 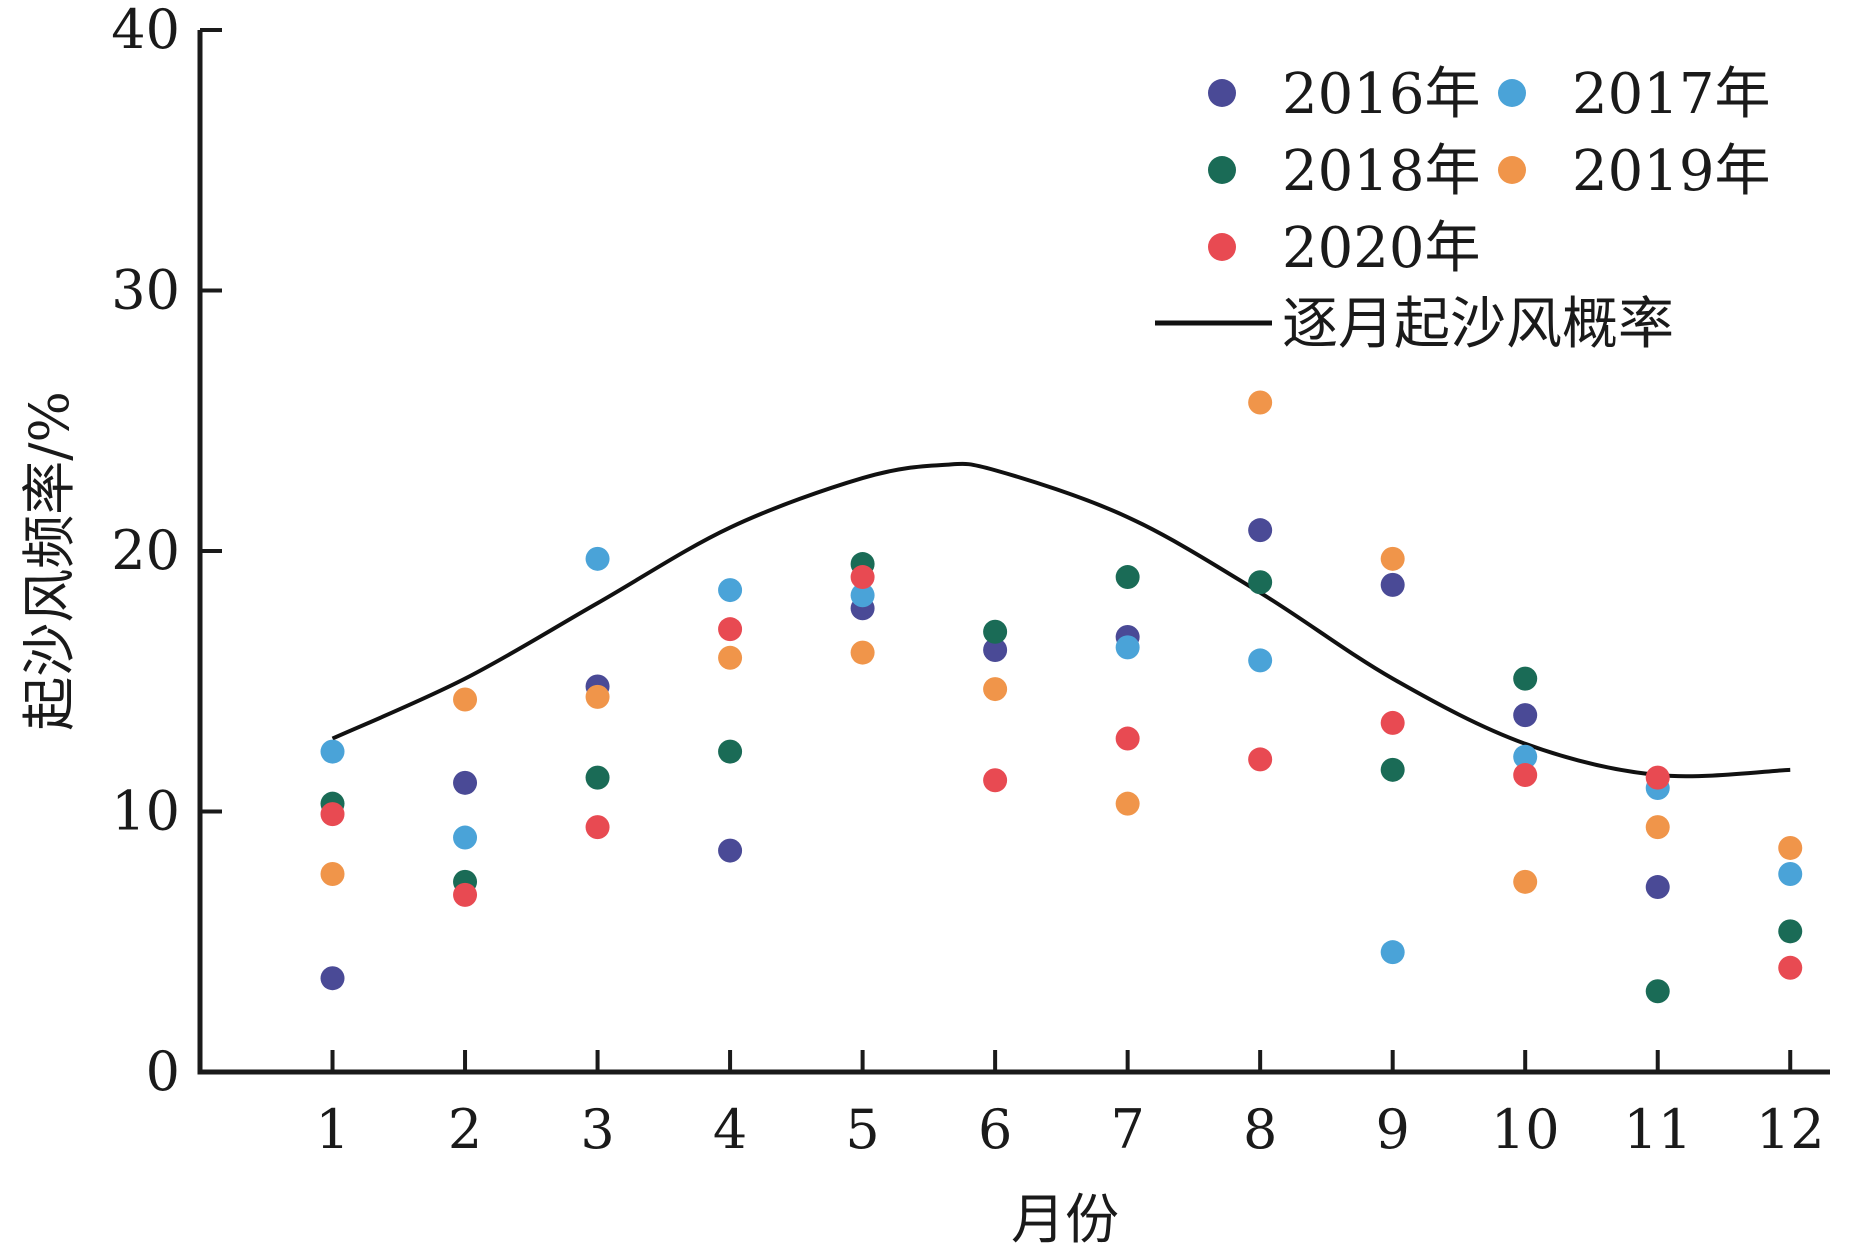 What do you see at coordinates (1478, 324) in the screenshot?
I see `legend-label-monthly-probability: 逐月起沙风概率` at bounding box center [1478, 324].